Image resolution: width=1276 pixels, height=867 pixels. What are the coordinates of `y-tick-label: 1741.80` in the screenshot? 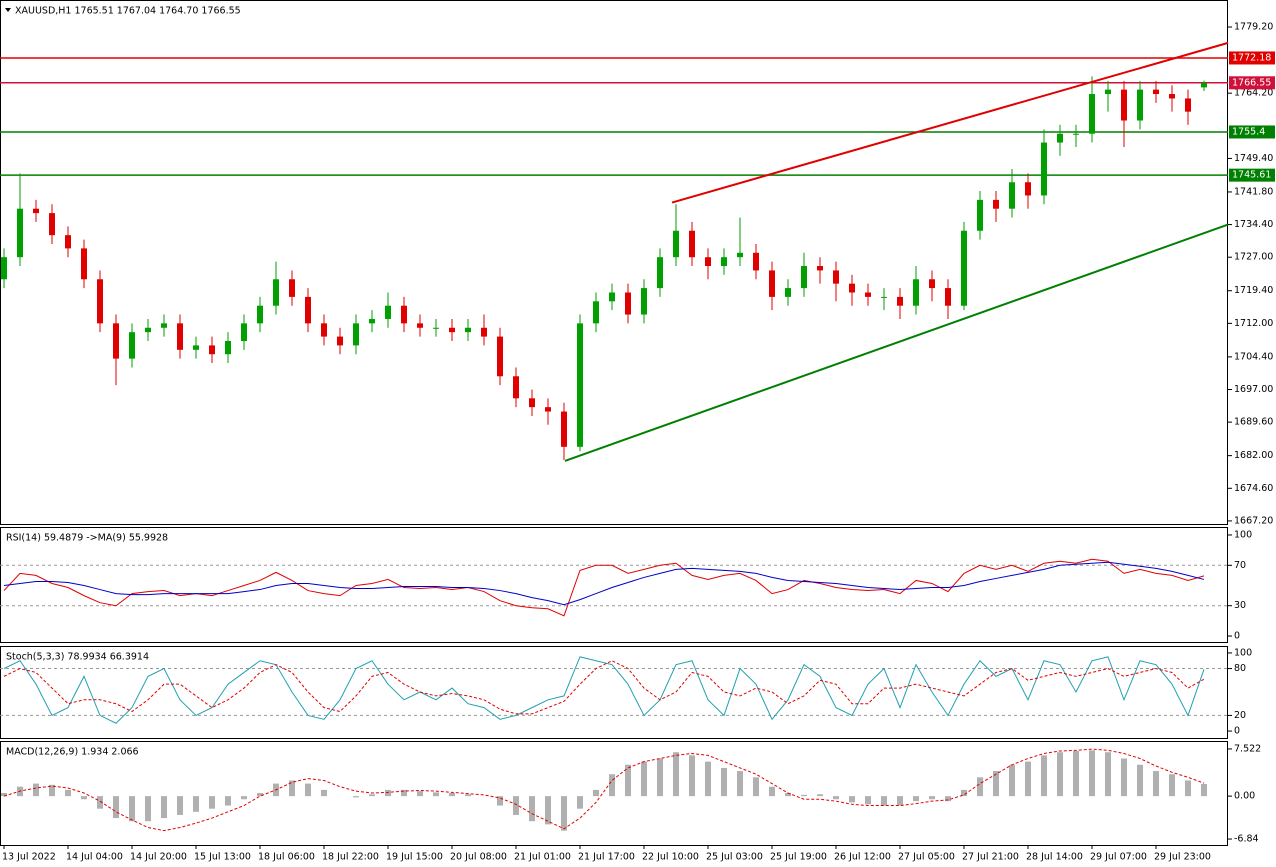 It's located at (1253, 191).